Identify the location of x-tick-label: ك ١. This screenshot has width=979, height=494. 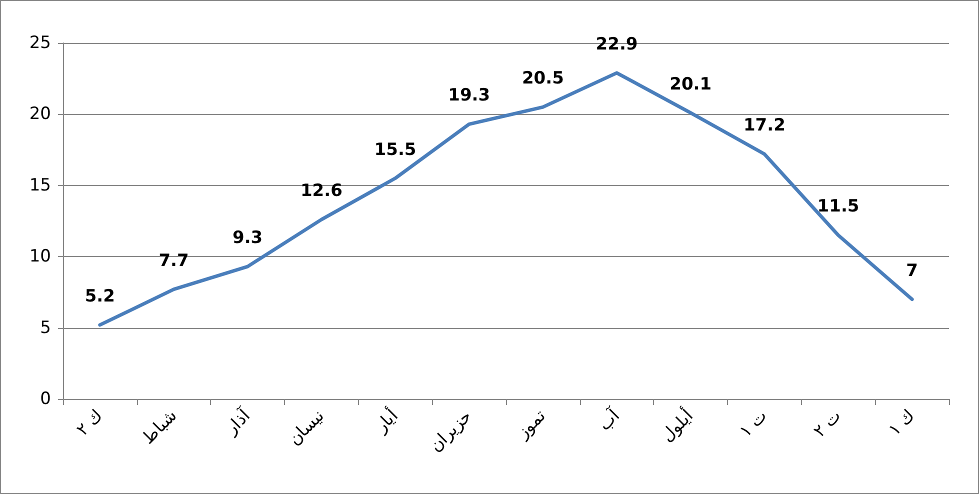
(902, 423).